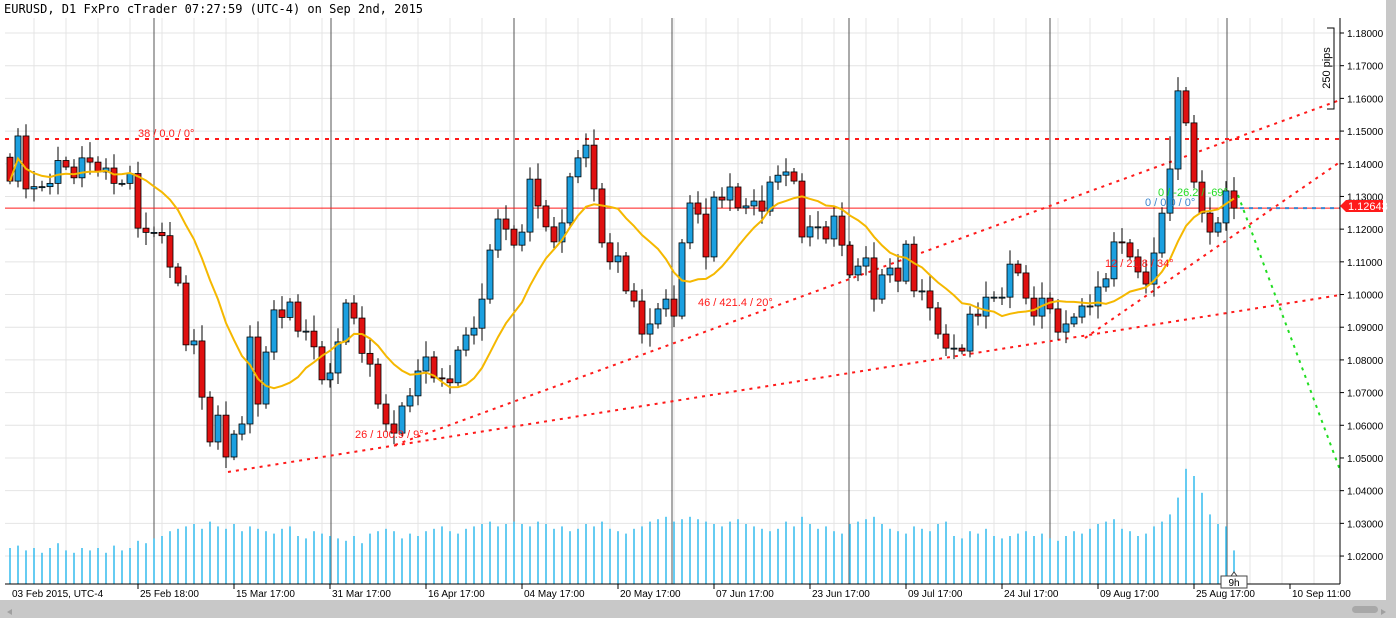 The image size is (1396, 618). I want to click on y-tick-label: 1.17000, so click(1365, 67).